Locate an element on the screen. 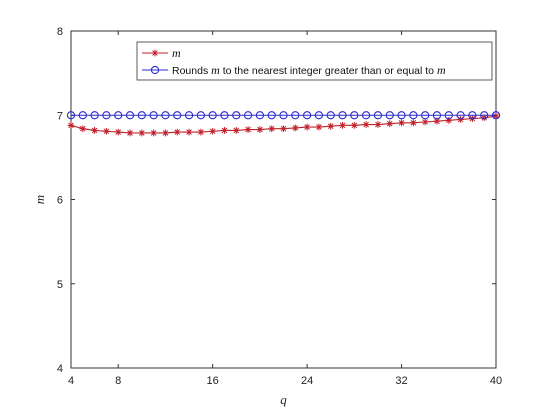 This screenshot has width=545, height=411. x-tick-label: 4 is located at coordinates (71, 381).